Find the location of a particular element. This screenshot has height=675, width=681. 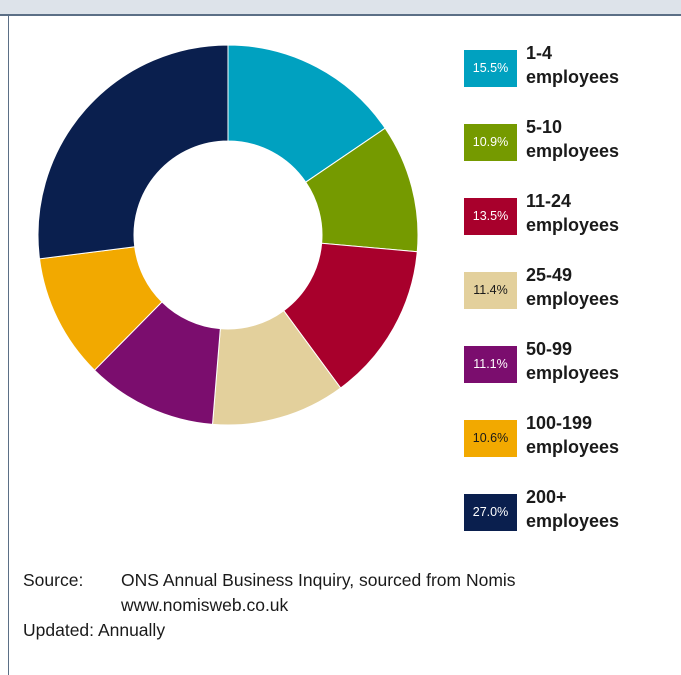

legend-item: 13.5% 11-24 employees is located at coordinates (569, 215).